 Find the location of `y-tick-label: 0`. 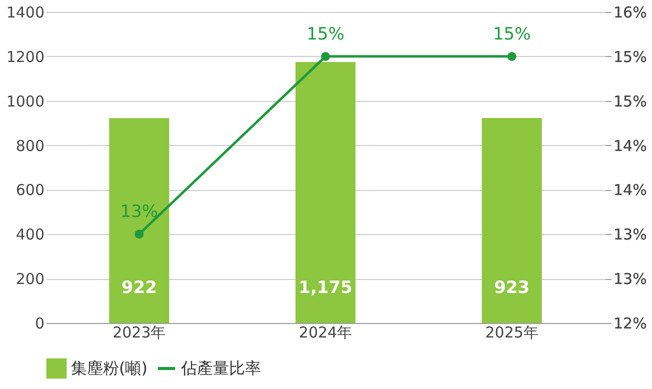

y-tick-label: 0 is located at coordinates (39, 323).